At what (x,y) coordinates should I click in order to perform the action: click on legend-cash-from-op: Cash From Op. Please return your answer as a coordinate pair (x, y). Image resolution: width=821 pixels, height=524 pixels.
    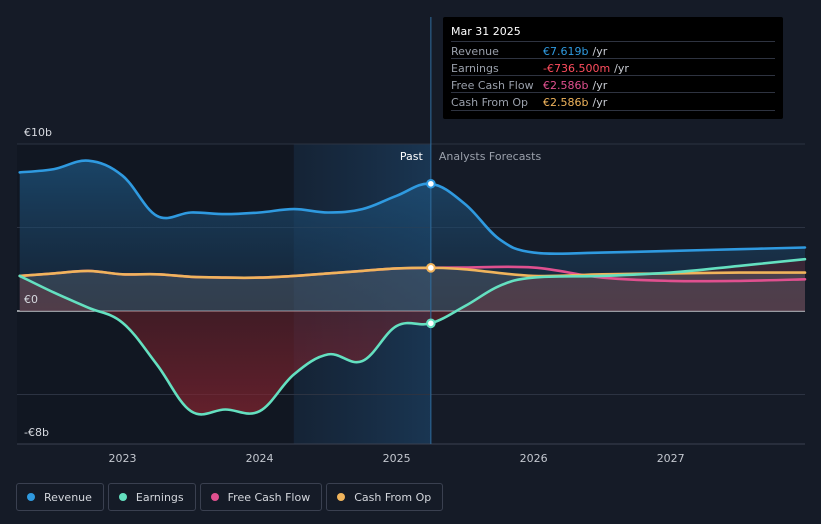
    Looking at the image, I should click on (385, 497).